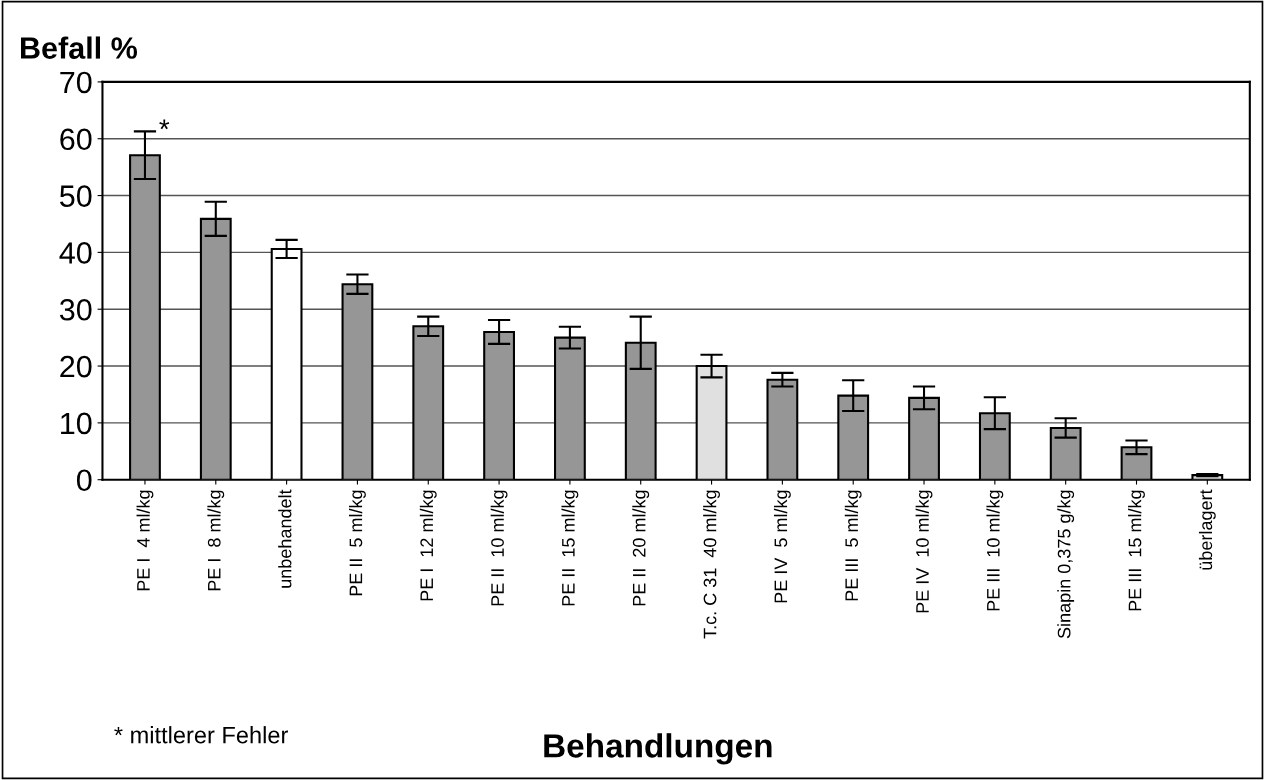  What do you see at coordinates (853, 545) in the screenshot?
I see `x-tick-label: PE III 5 ml/kg` at bounding box center [853, 545].